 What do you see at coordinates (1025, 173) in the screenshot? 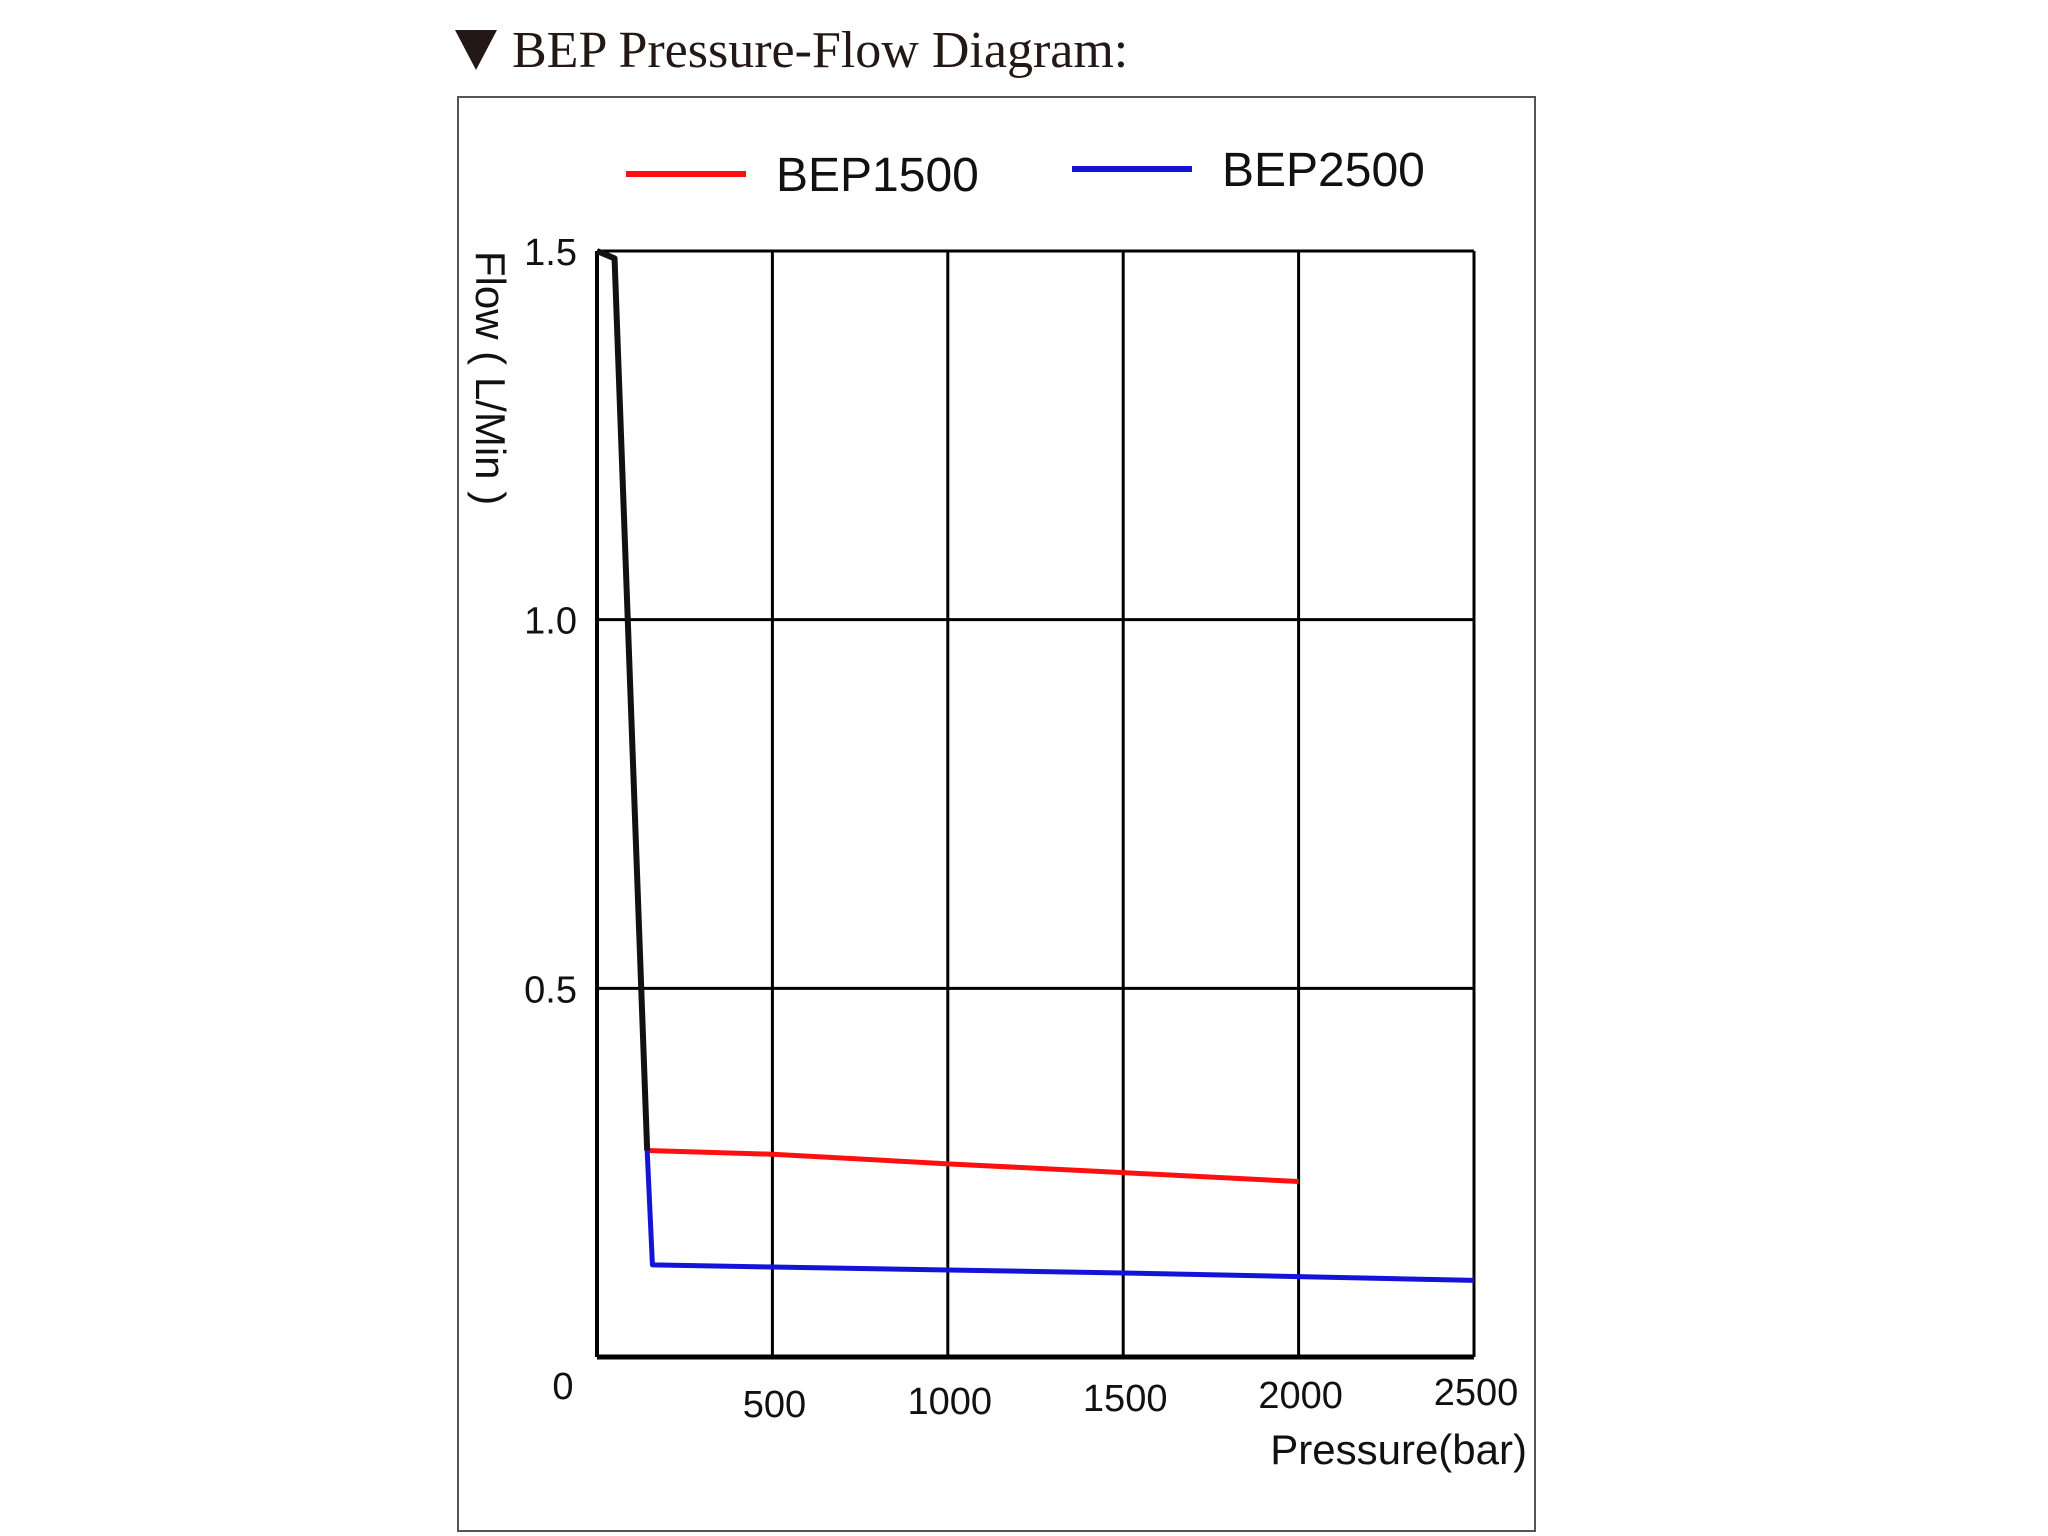
I see `legend: BEP1500 BEP2500` at bounding box center [1025, 173].